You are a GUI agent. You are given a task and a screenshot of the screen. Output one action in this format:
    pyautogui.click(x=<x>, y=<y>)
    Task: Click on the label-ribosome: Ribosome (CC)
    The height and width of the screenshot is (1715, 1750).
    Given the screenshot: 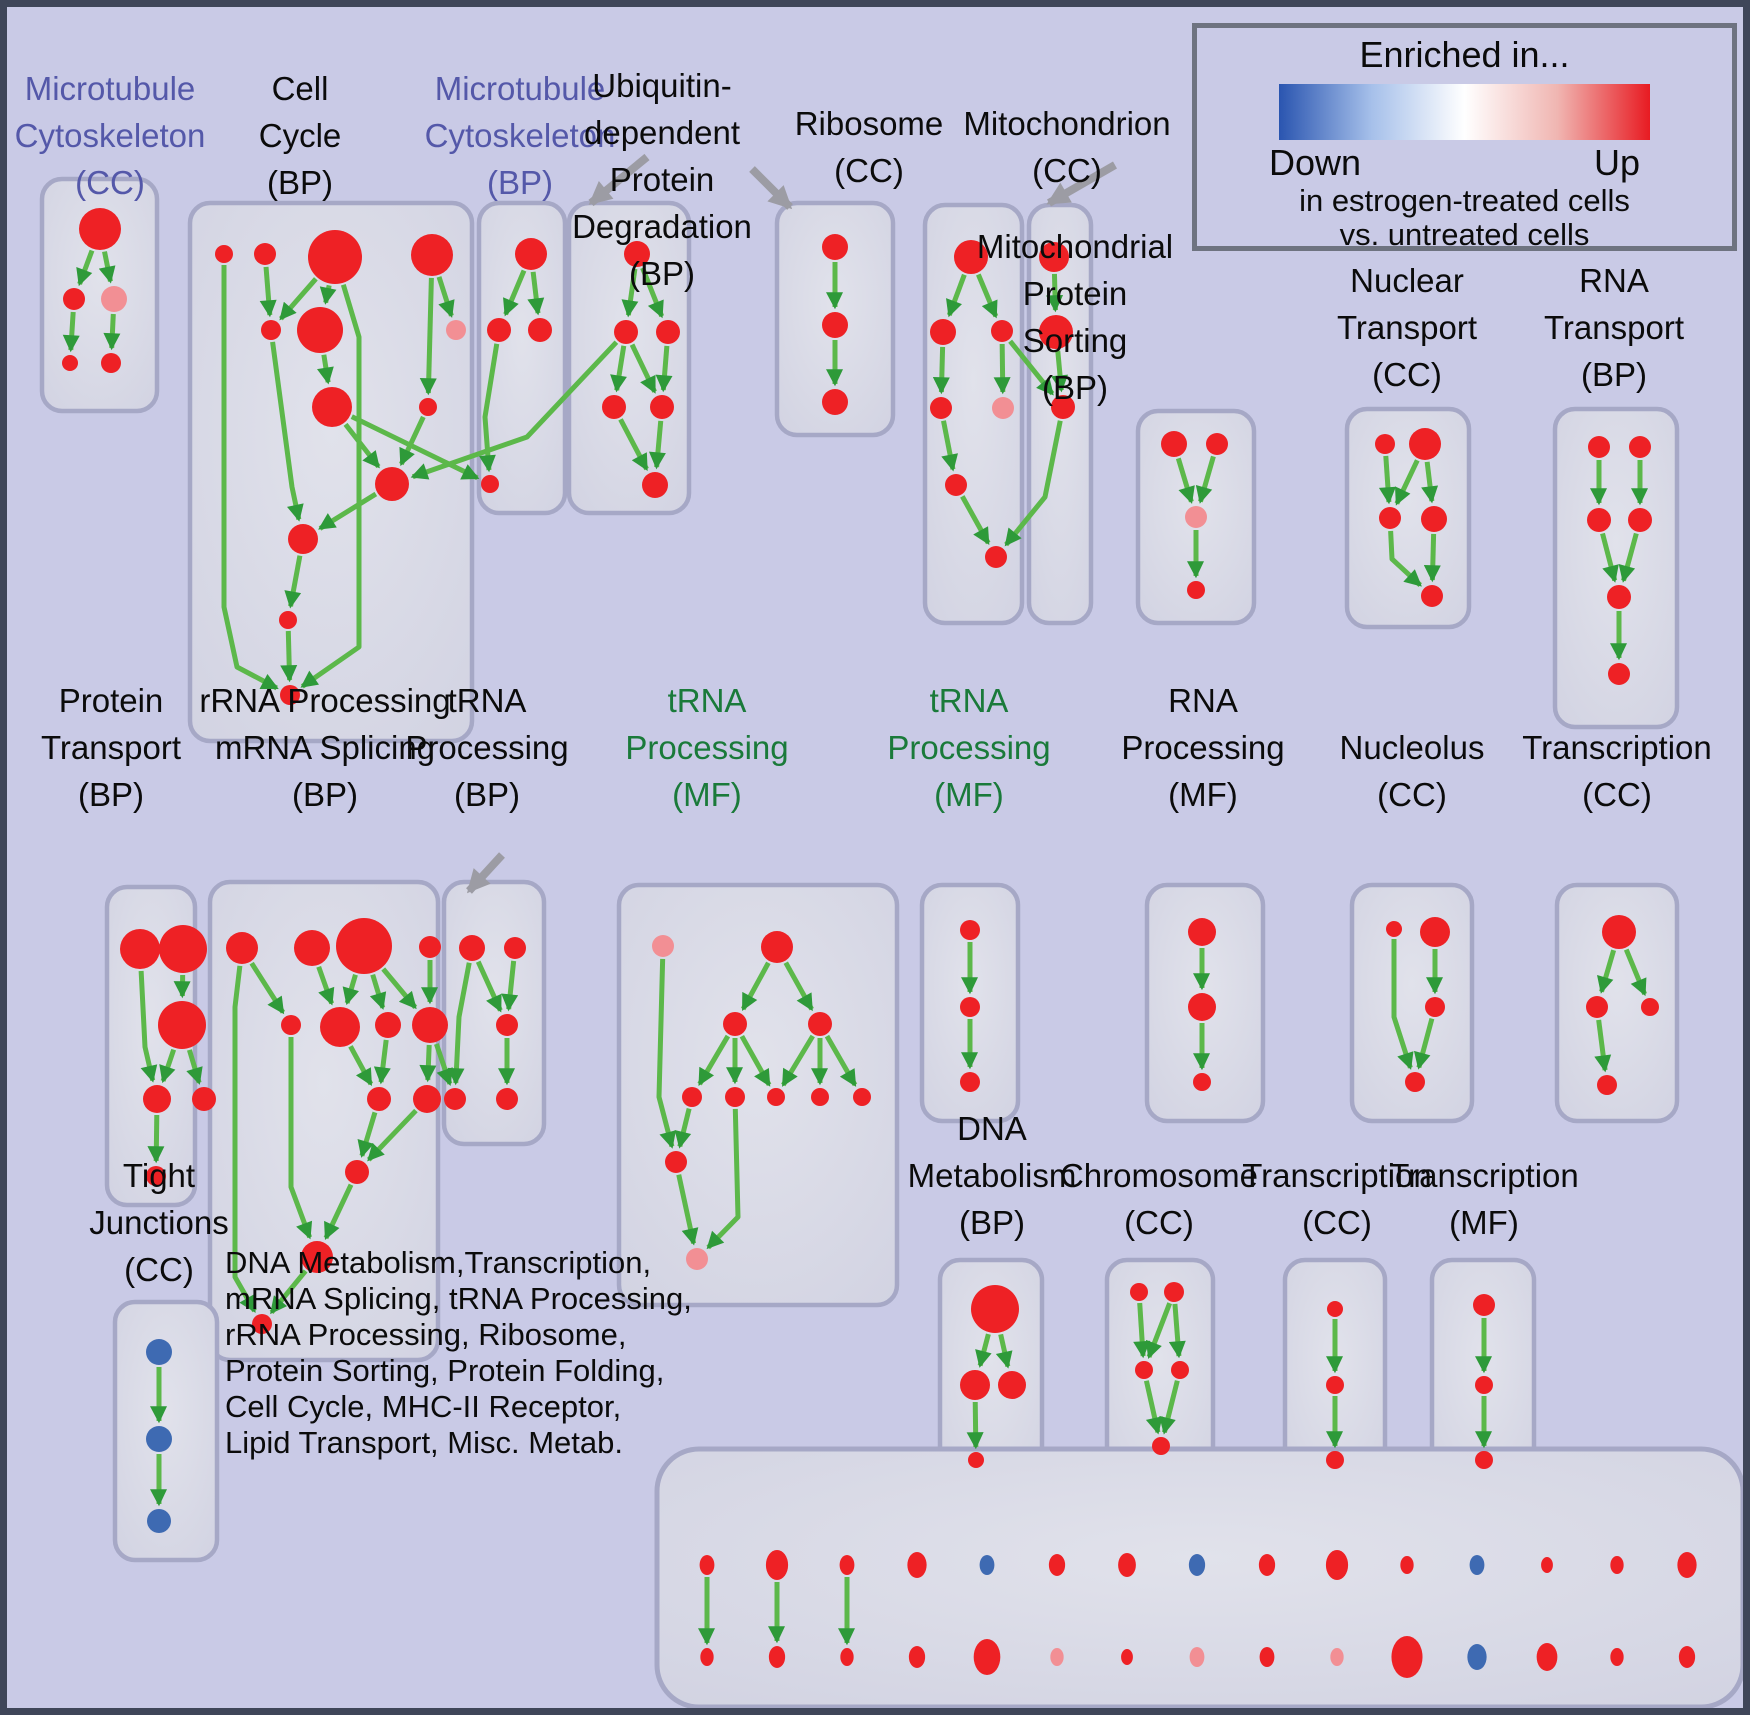 What is the action you would take?
    pyautogui.click(x=869, y=147)
    